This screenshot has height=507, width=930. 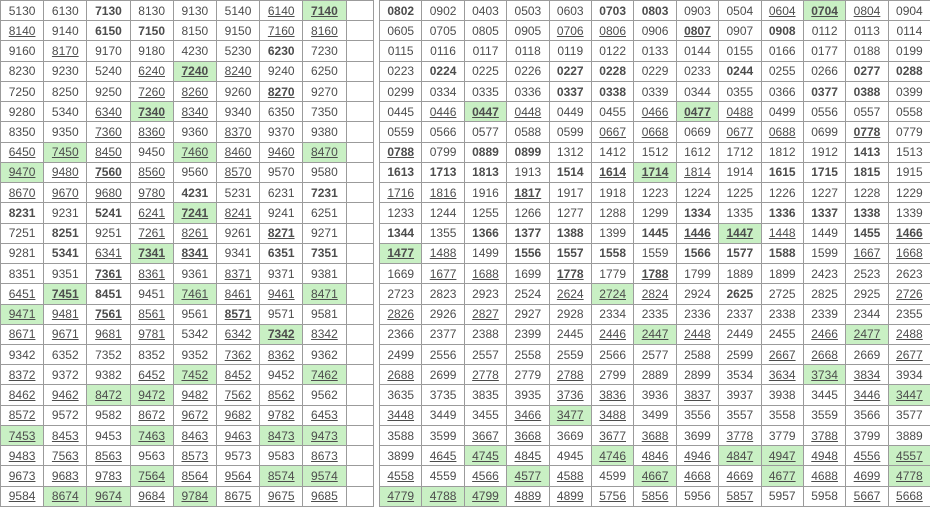 I want to click on number-cell: 8452, so click(x=237, y=375).